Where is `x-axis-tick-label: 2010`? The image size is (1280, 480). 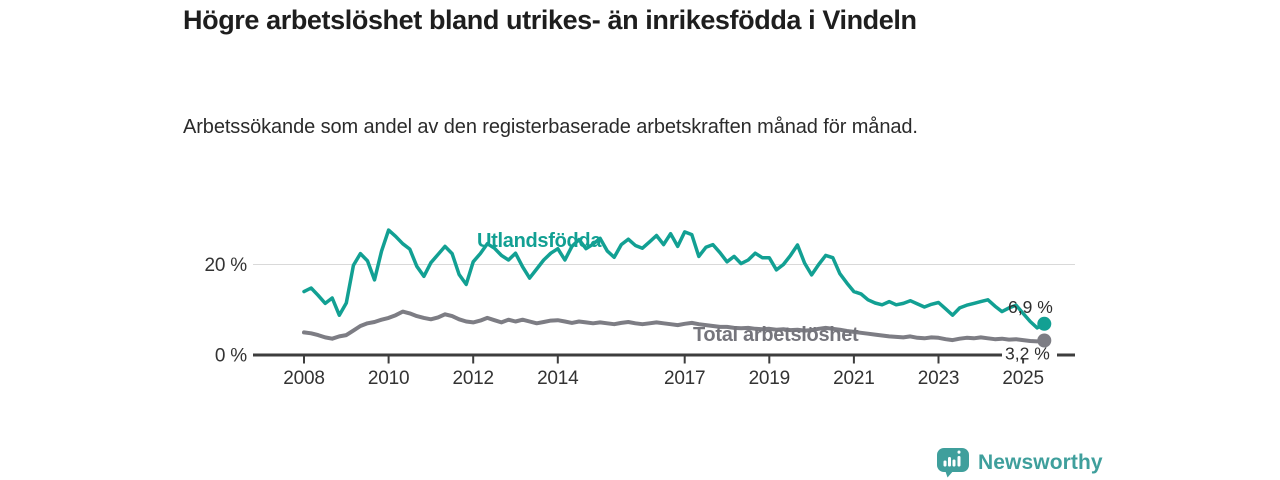 x-axis-tick-label: 2010 is located at coordinates (388, 378).